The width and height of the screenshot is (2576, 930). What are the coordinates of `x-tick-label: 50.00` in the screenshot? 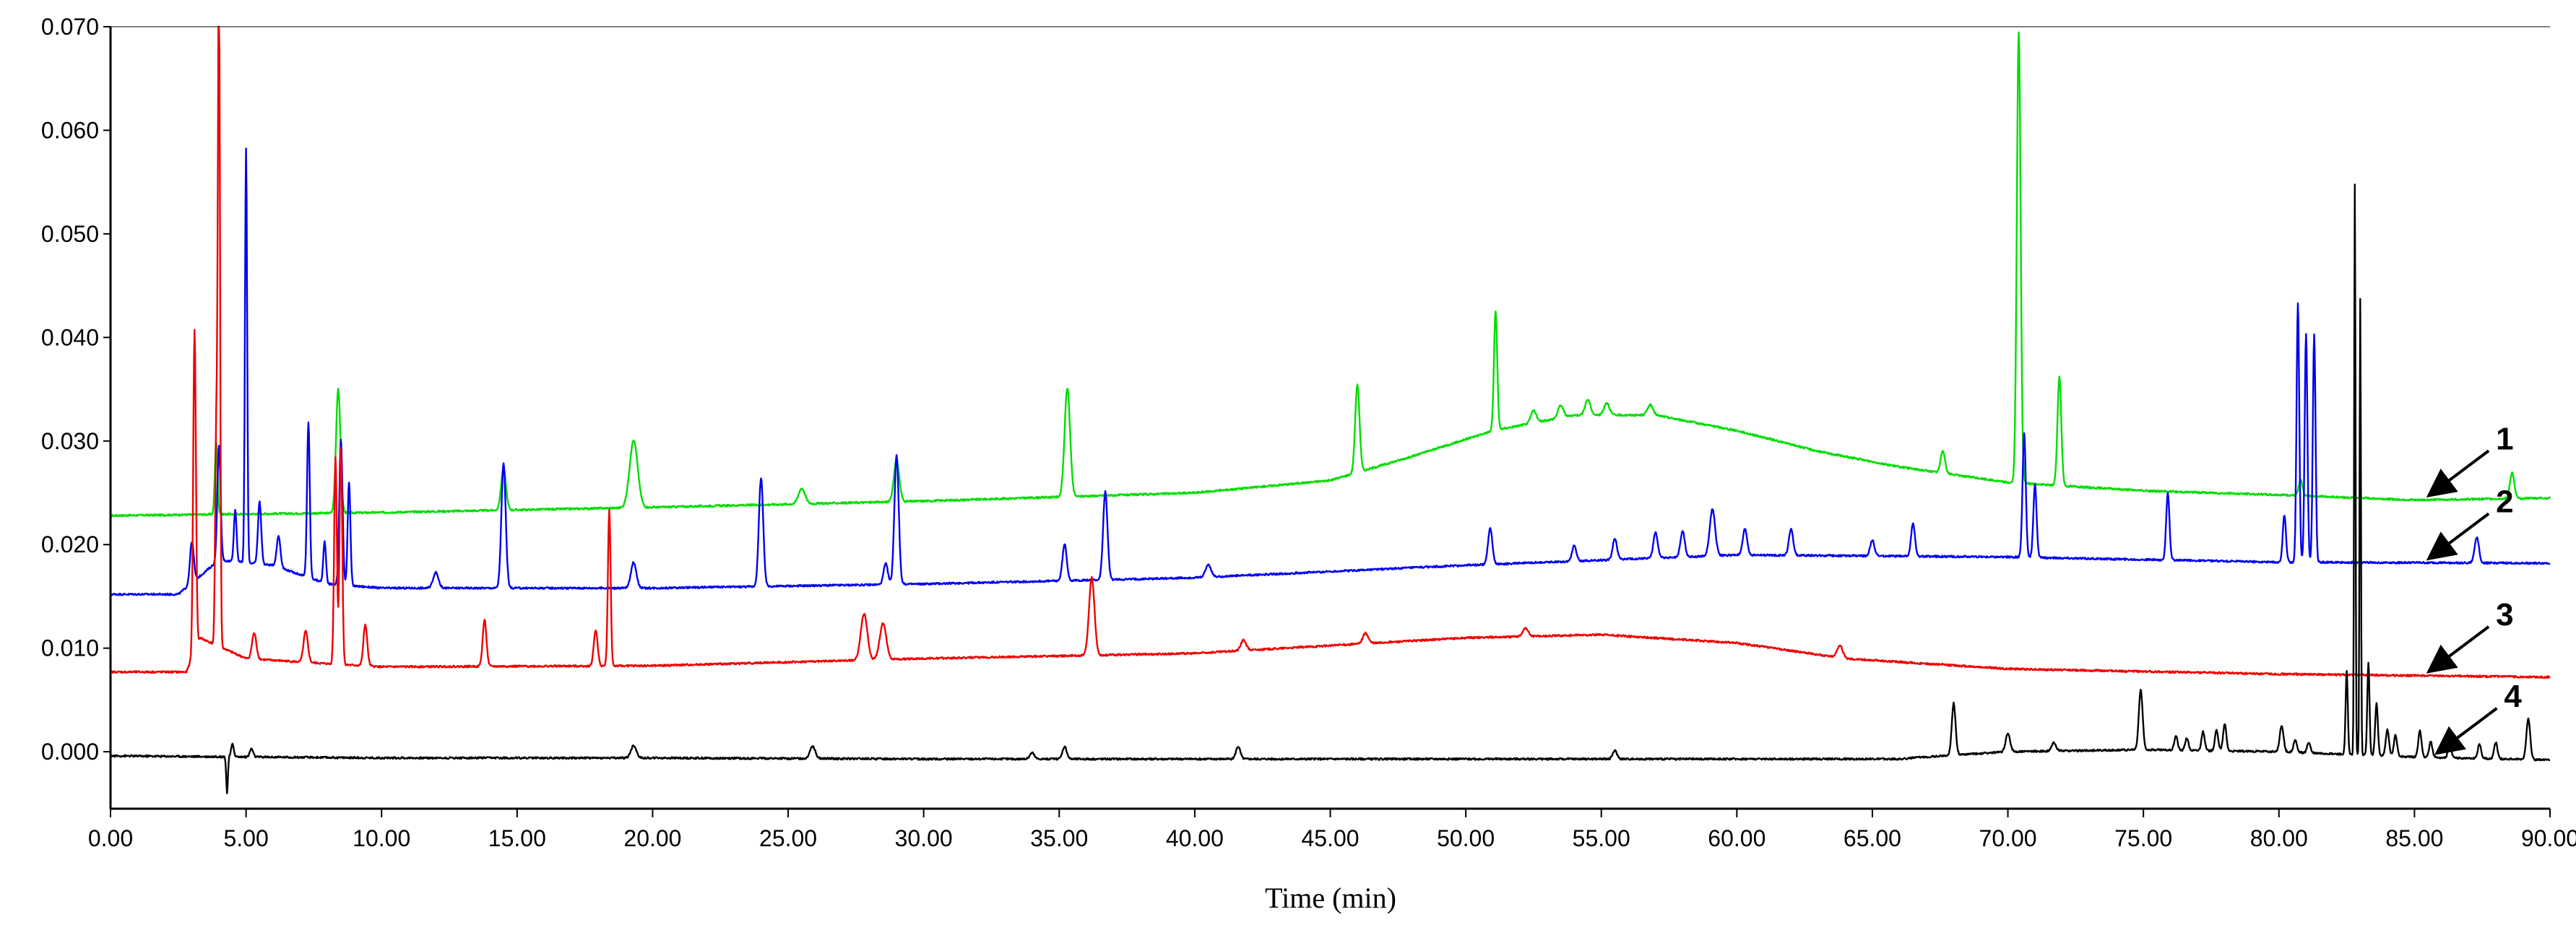 It's located at (1466, 838).